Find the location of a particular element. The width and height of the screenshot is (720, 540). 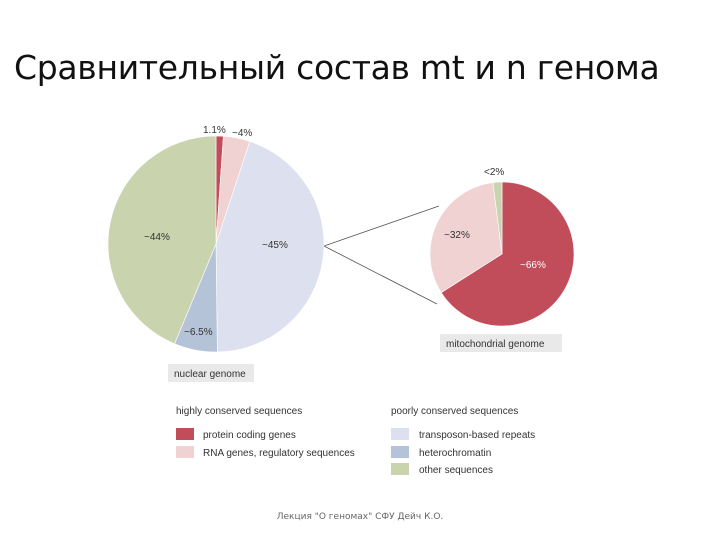

pie-slice-label: ~44% is located at coordinates (157, 237).